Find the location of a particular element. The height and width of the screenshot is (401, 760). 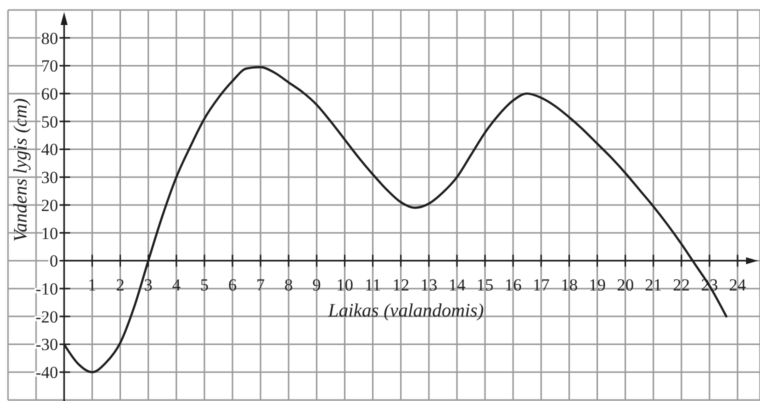

x-tick-label: 18 is located at coordinates (569, 285).